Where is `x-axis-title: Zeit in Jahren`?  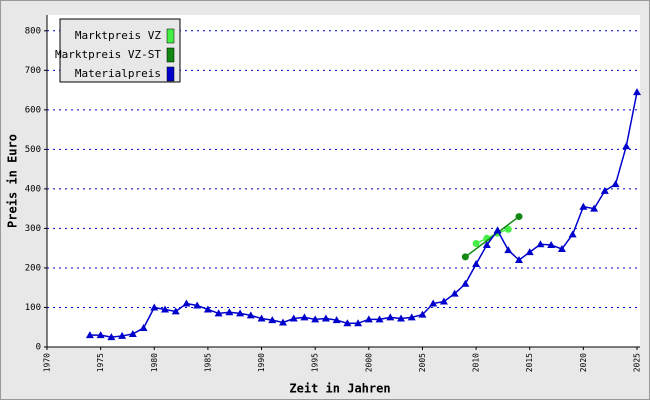 x-axis-title: Zeit in Jahren is located at coordinates (339, 389).